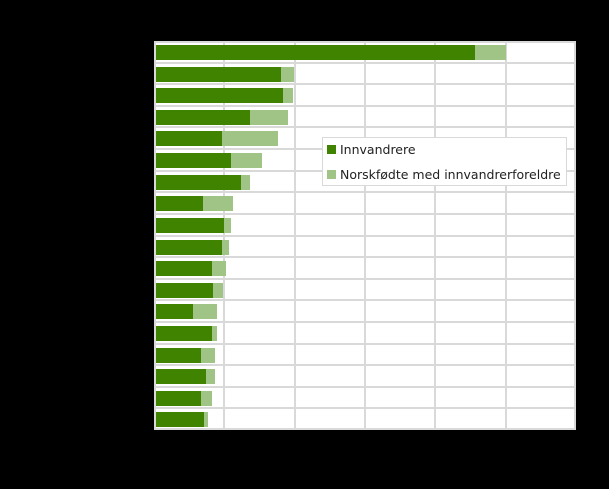 The width and height of the screenshot is (609, 489). What do you see at coordinates (378, 149) in the screenshot?
I see `legend-label-innvandrere: Innvandrere` at bounding box center [378, 149].